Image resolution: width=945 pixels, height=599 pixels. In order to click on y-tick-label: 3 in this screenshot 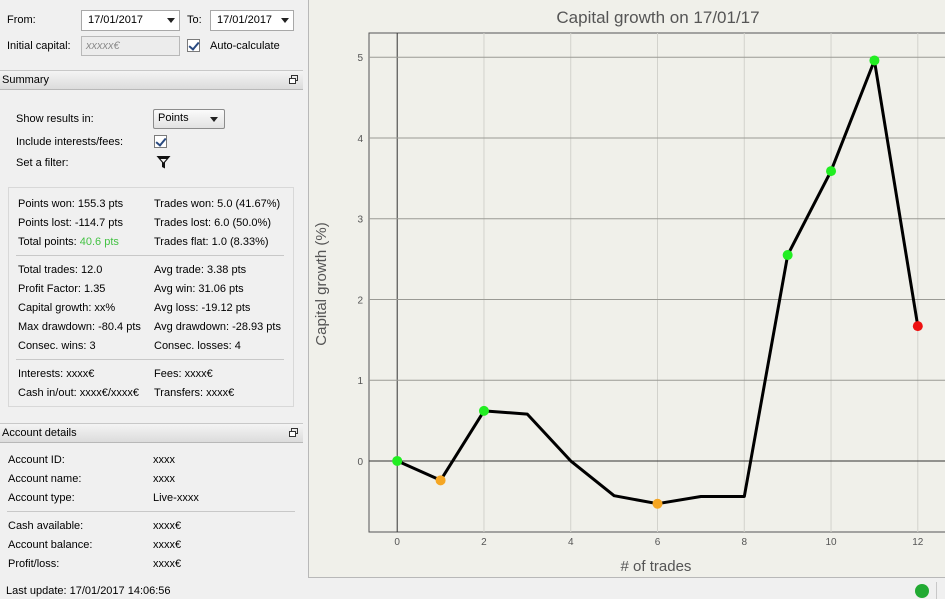, I will do `click(360, 220)`.